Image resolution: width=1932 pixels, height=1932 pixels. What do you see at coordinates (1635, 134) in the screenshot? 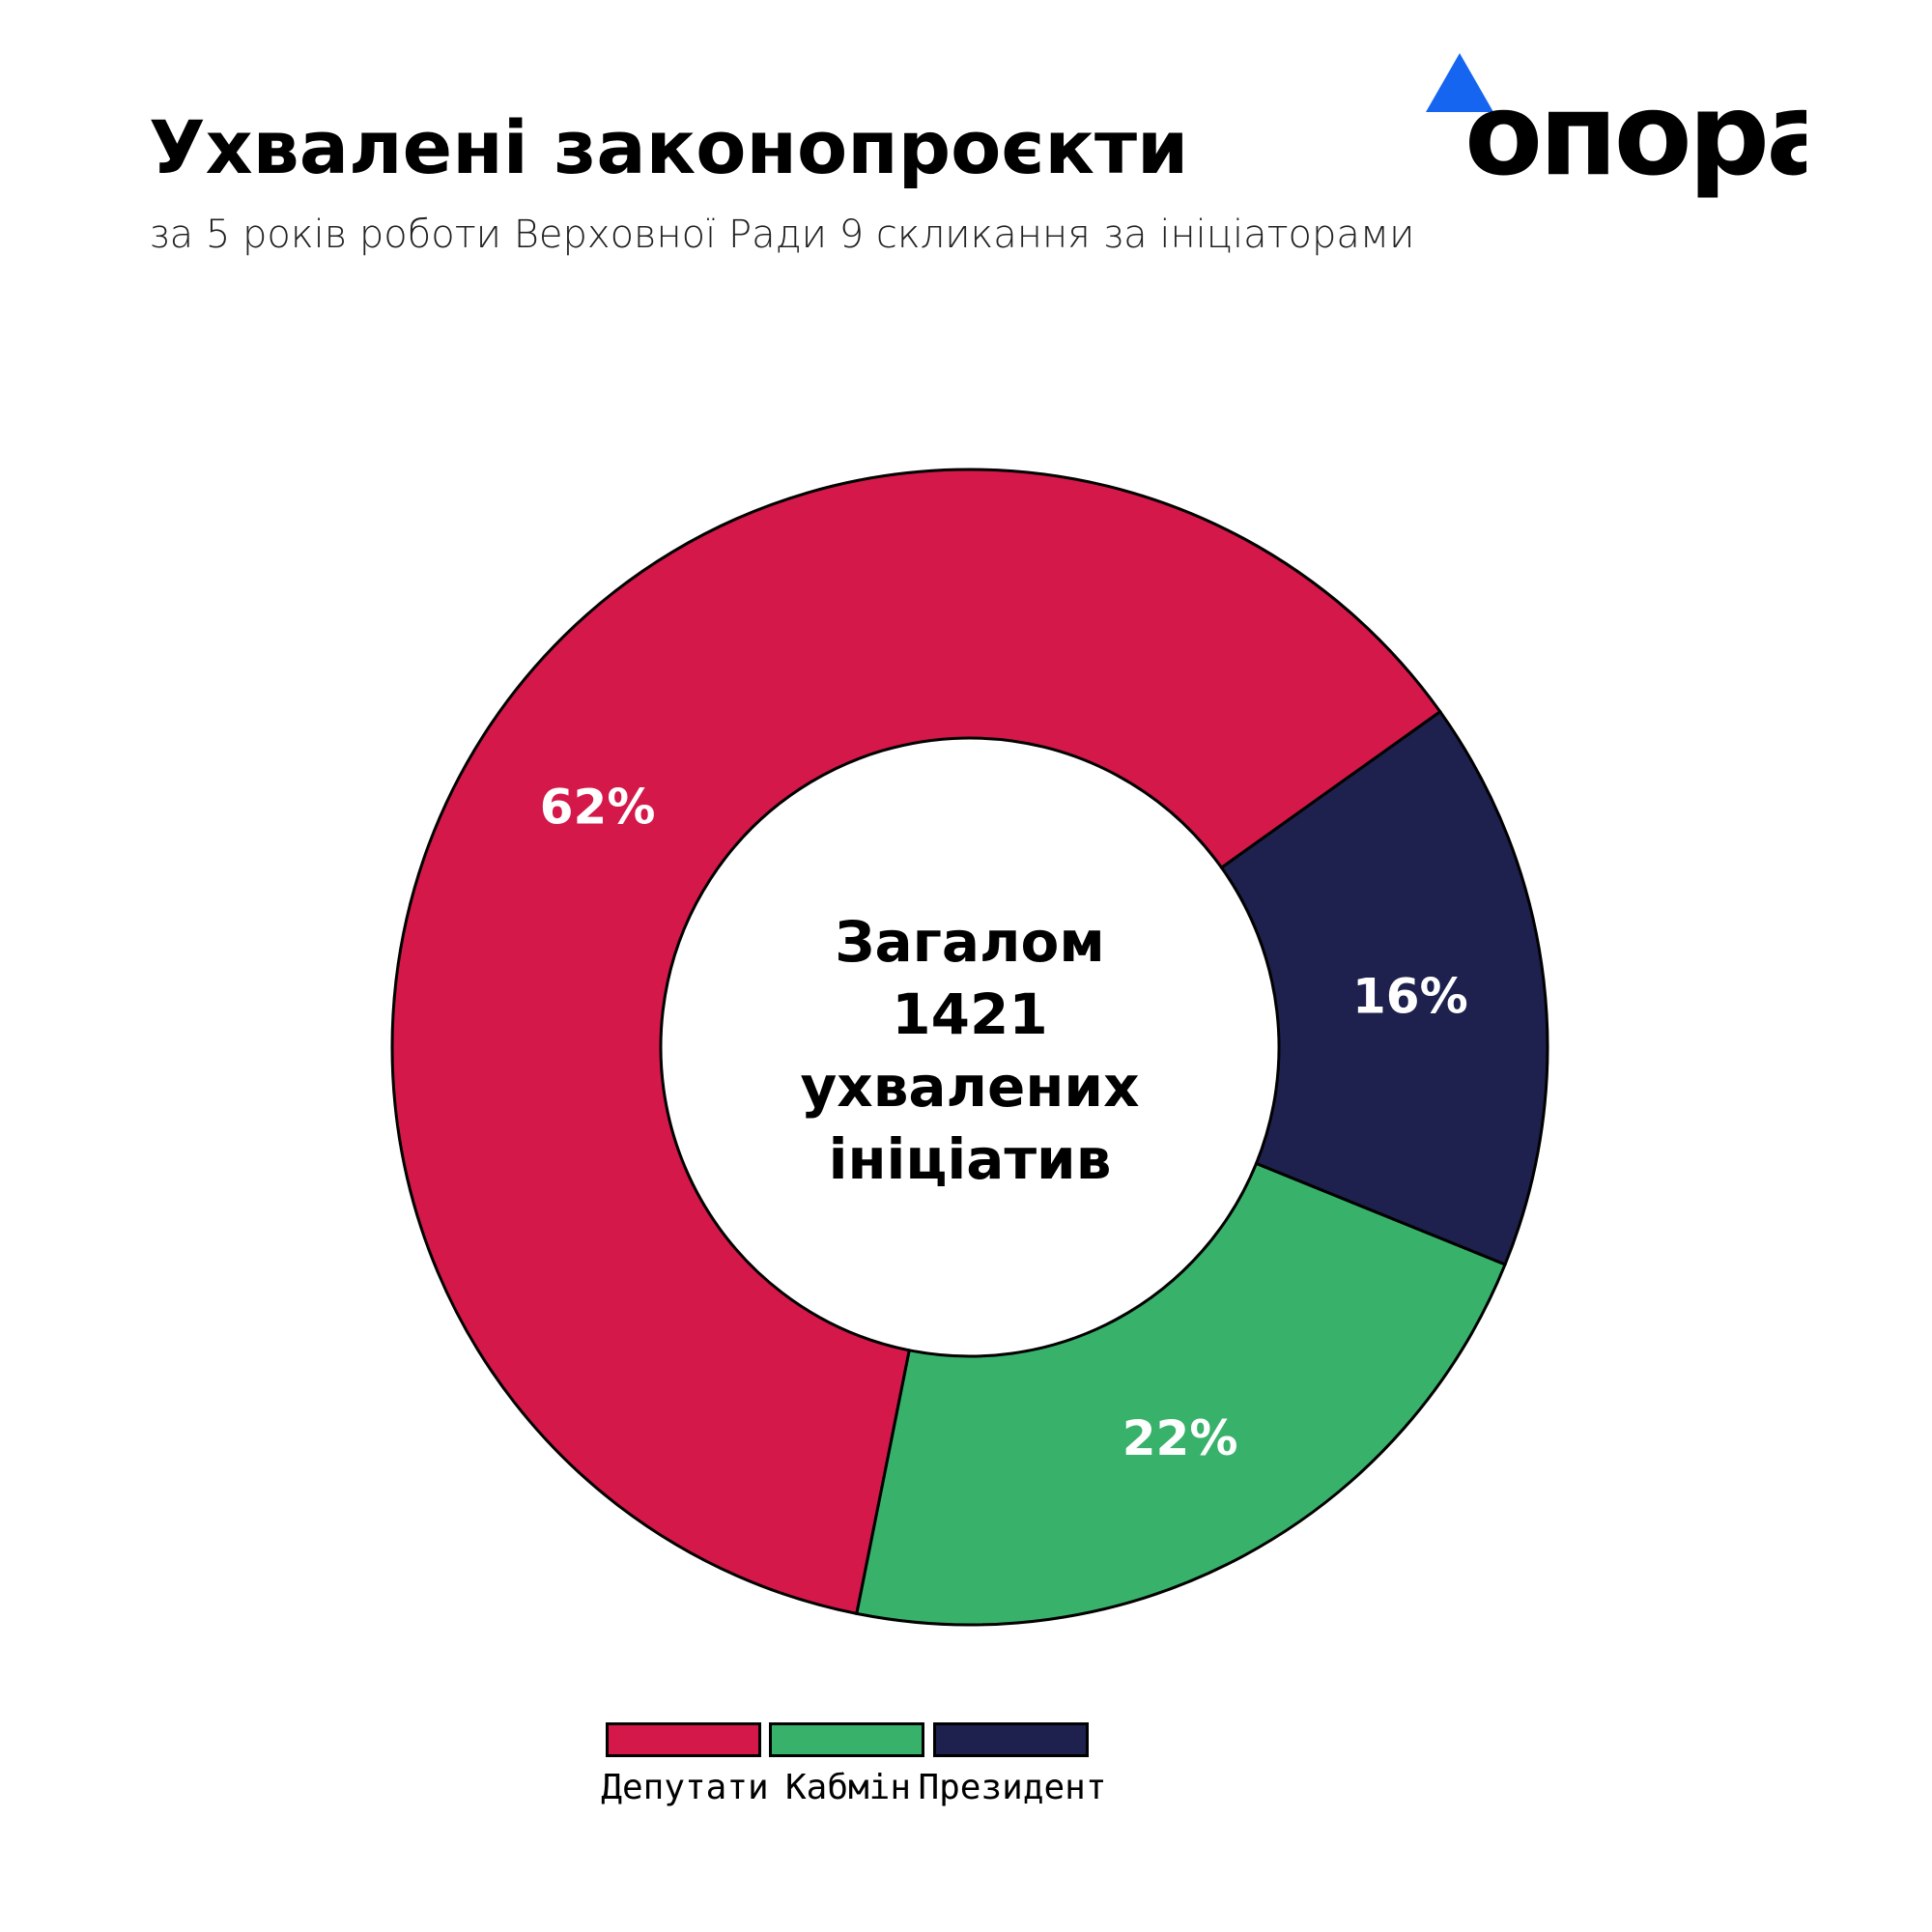
I see `svg-text: опора` at bounding box center [1635, 134].